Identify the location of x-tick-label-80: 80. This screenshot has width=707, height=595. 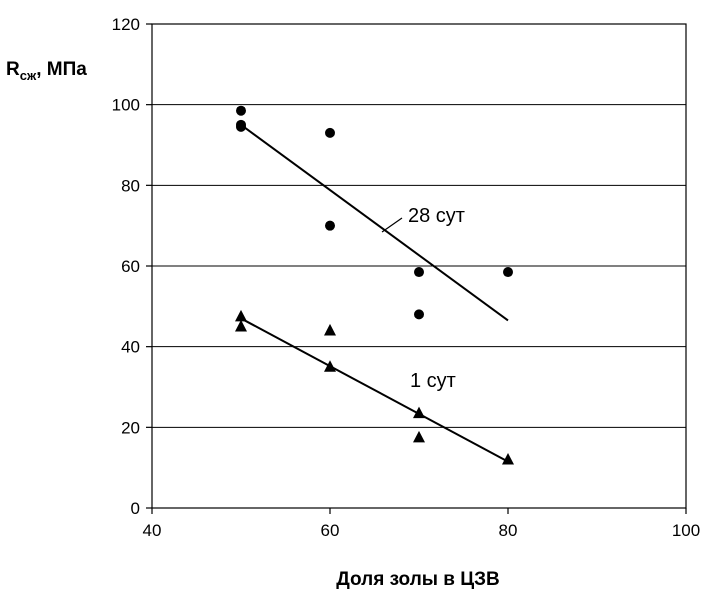
(508, 530).